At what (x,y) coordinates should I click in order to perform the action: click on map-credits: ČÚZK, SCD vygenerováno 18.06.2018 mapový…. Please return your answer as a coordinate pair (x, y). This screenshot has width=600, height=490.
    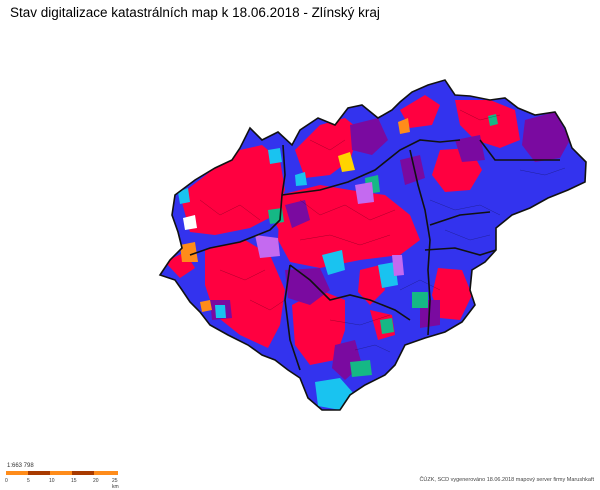
    Looking at the image, I should click on (506, 480).